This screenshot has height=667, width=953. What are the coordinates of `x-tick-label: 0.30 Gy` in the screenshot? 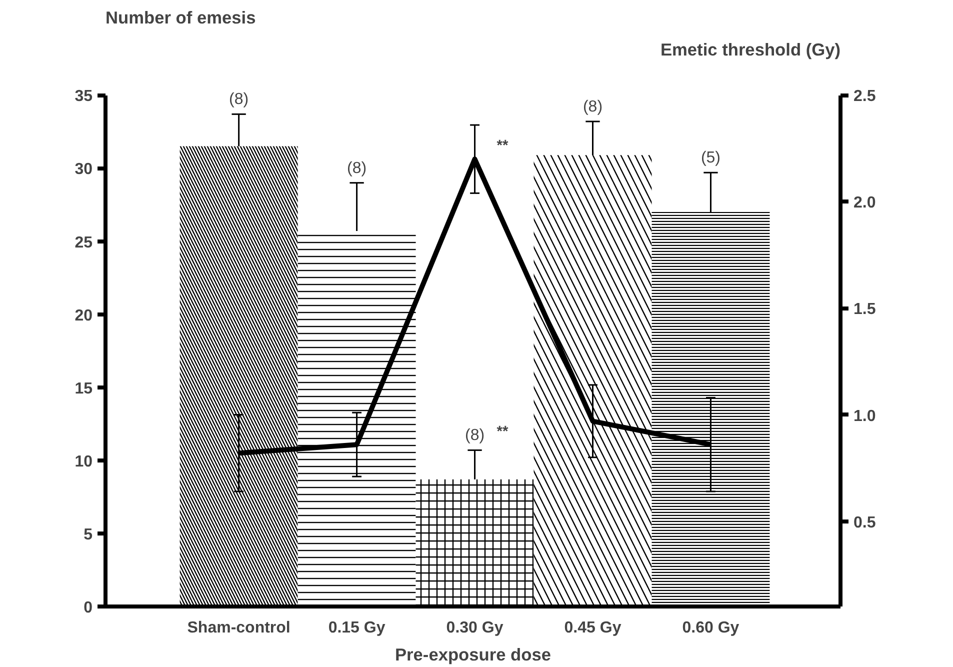 It's located at (475, 628).